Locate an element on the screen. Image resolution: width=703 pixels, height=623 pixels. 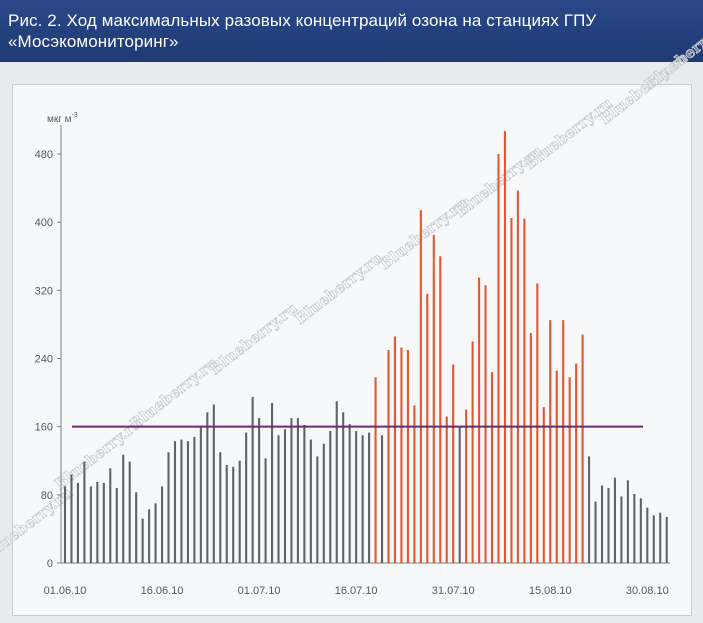
y-tick-label: 400 is located at coordinates (44, 223).